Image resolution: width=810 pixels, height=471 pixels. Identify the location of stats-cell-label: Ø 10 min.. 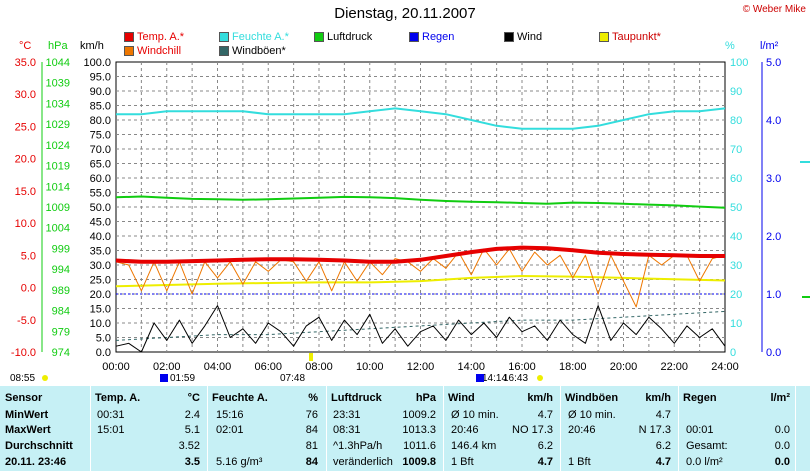
(475, 415).